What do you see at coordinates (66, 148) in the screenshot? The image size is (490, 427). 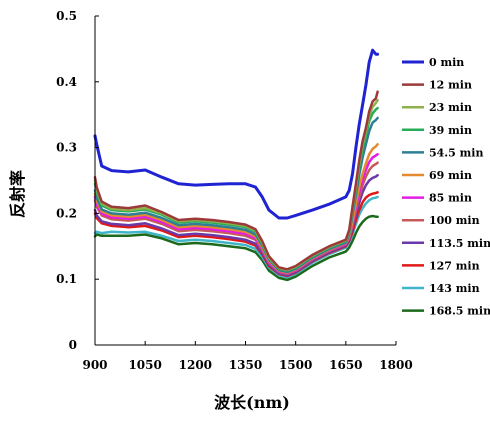 I see `y-tick-label: 0.3` at bounding box center [66, 148].